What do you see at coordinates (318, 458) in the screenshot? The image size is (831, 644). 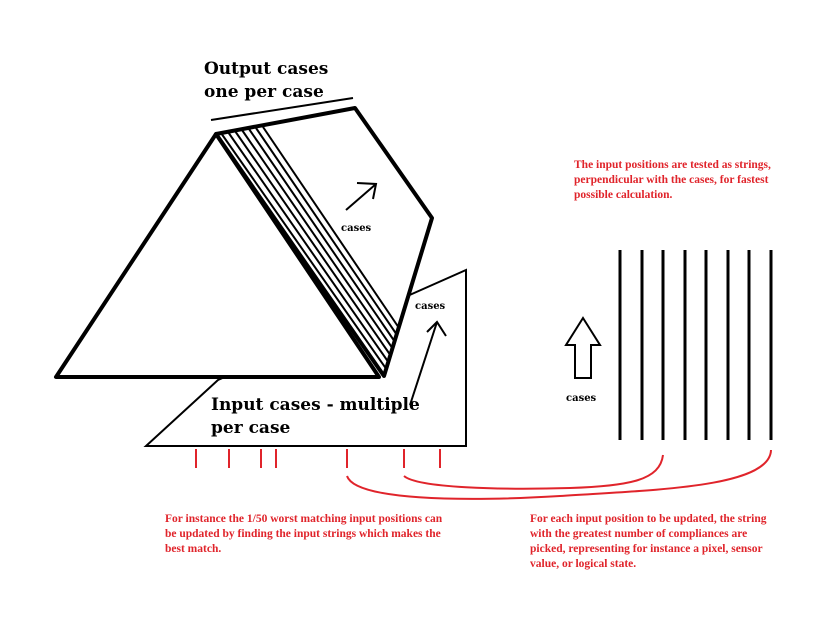 I see `input-position-ticks` at bounding box center [318, 458].